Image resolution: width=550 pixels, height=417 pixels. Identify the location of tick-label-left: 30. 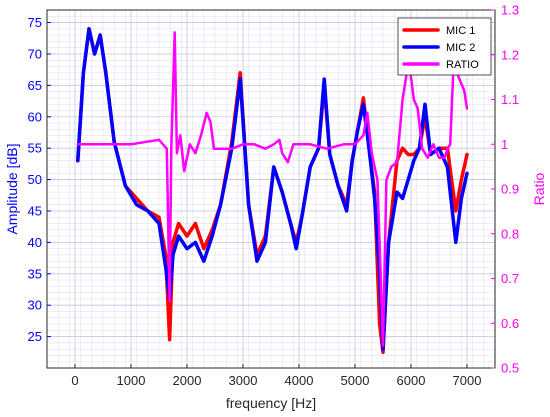
(35, 305).